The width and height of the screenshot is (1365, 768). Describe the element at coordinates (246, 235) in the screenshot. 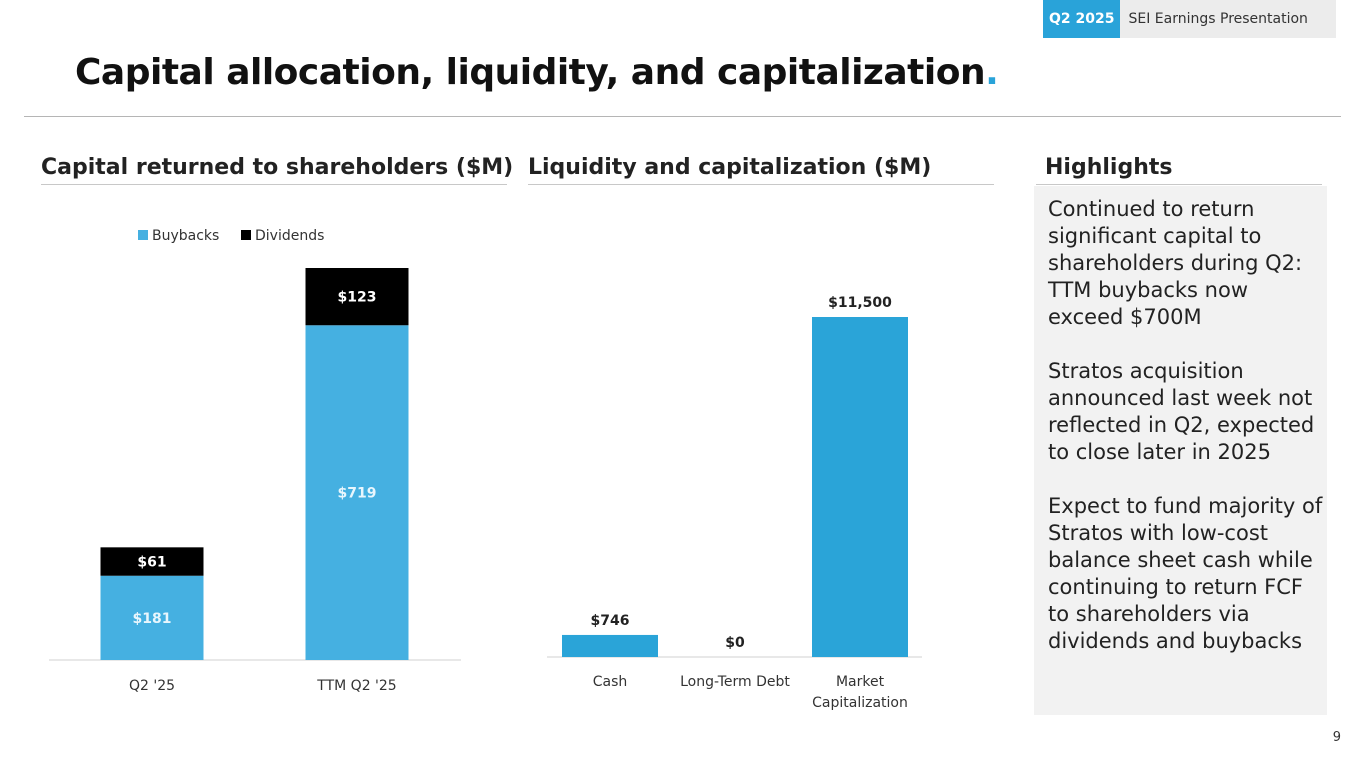

I see `legend-swatch-dividends` at that location.